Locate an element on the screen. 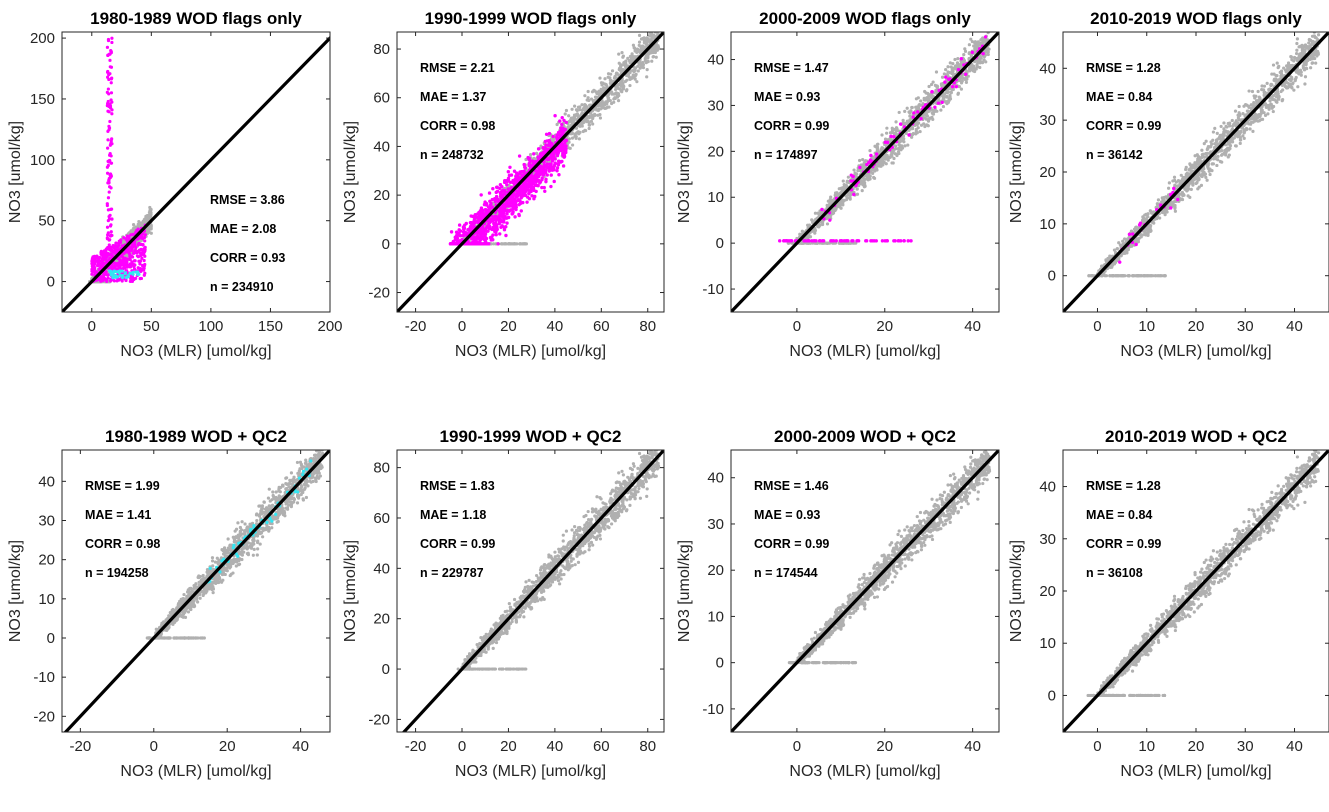 This screenshot has height=812, width=1329. y-axis-label: NO3 [umol/kg] is located at coordinates (15, 172).